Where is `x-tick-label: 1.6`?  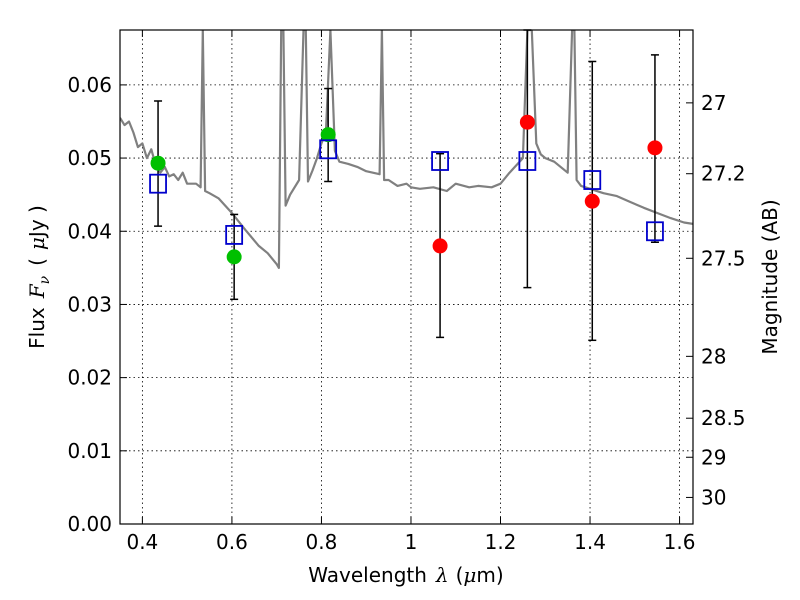 x-tick-label: 1.6 is located at coordinates (680, 542).